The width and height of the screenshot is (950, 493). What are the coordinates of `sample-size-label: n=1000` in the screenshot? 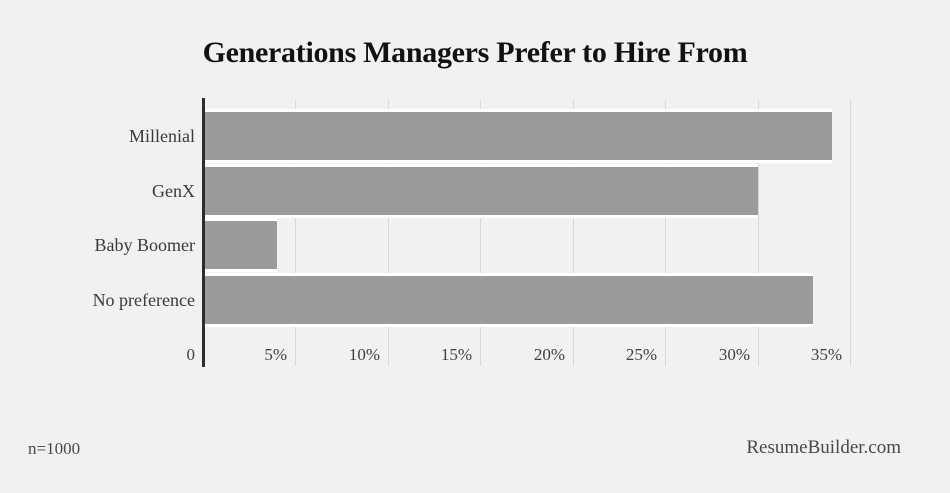 It's located at (54, 448).